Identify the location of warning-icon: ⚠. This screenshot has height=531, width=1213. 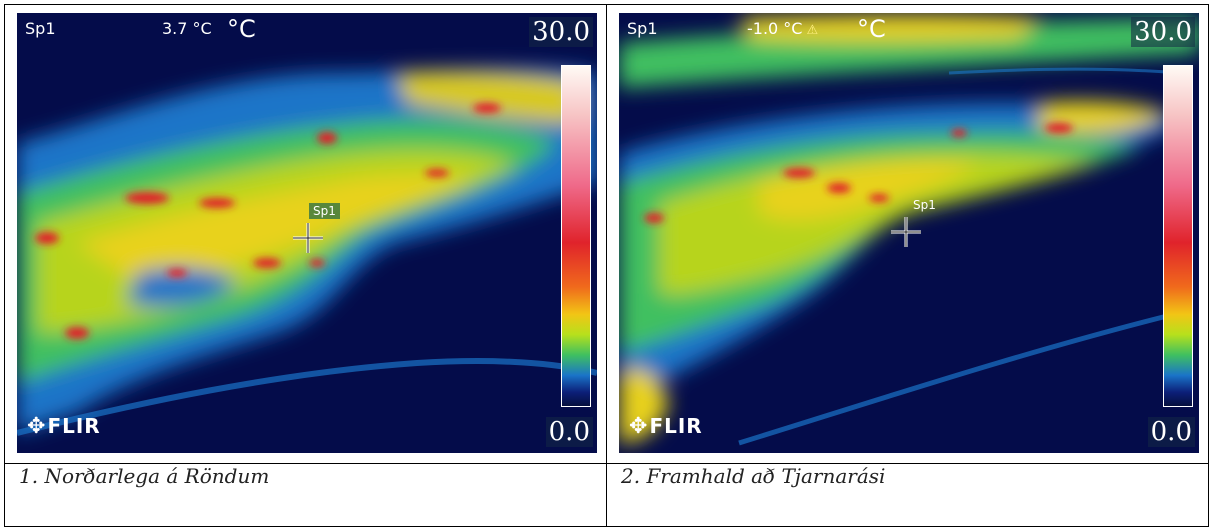
(812, 30).